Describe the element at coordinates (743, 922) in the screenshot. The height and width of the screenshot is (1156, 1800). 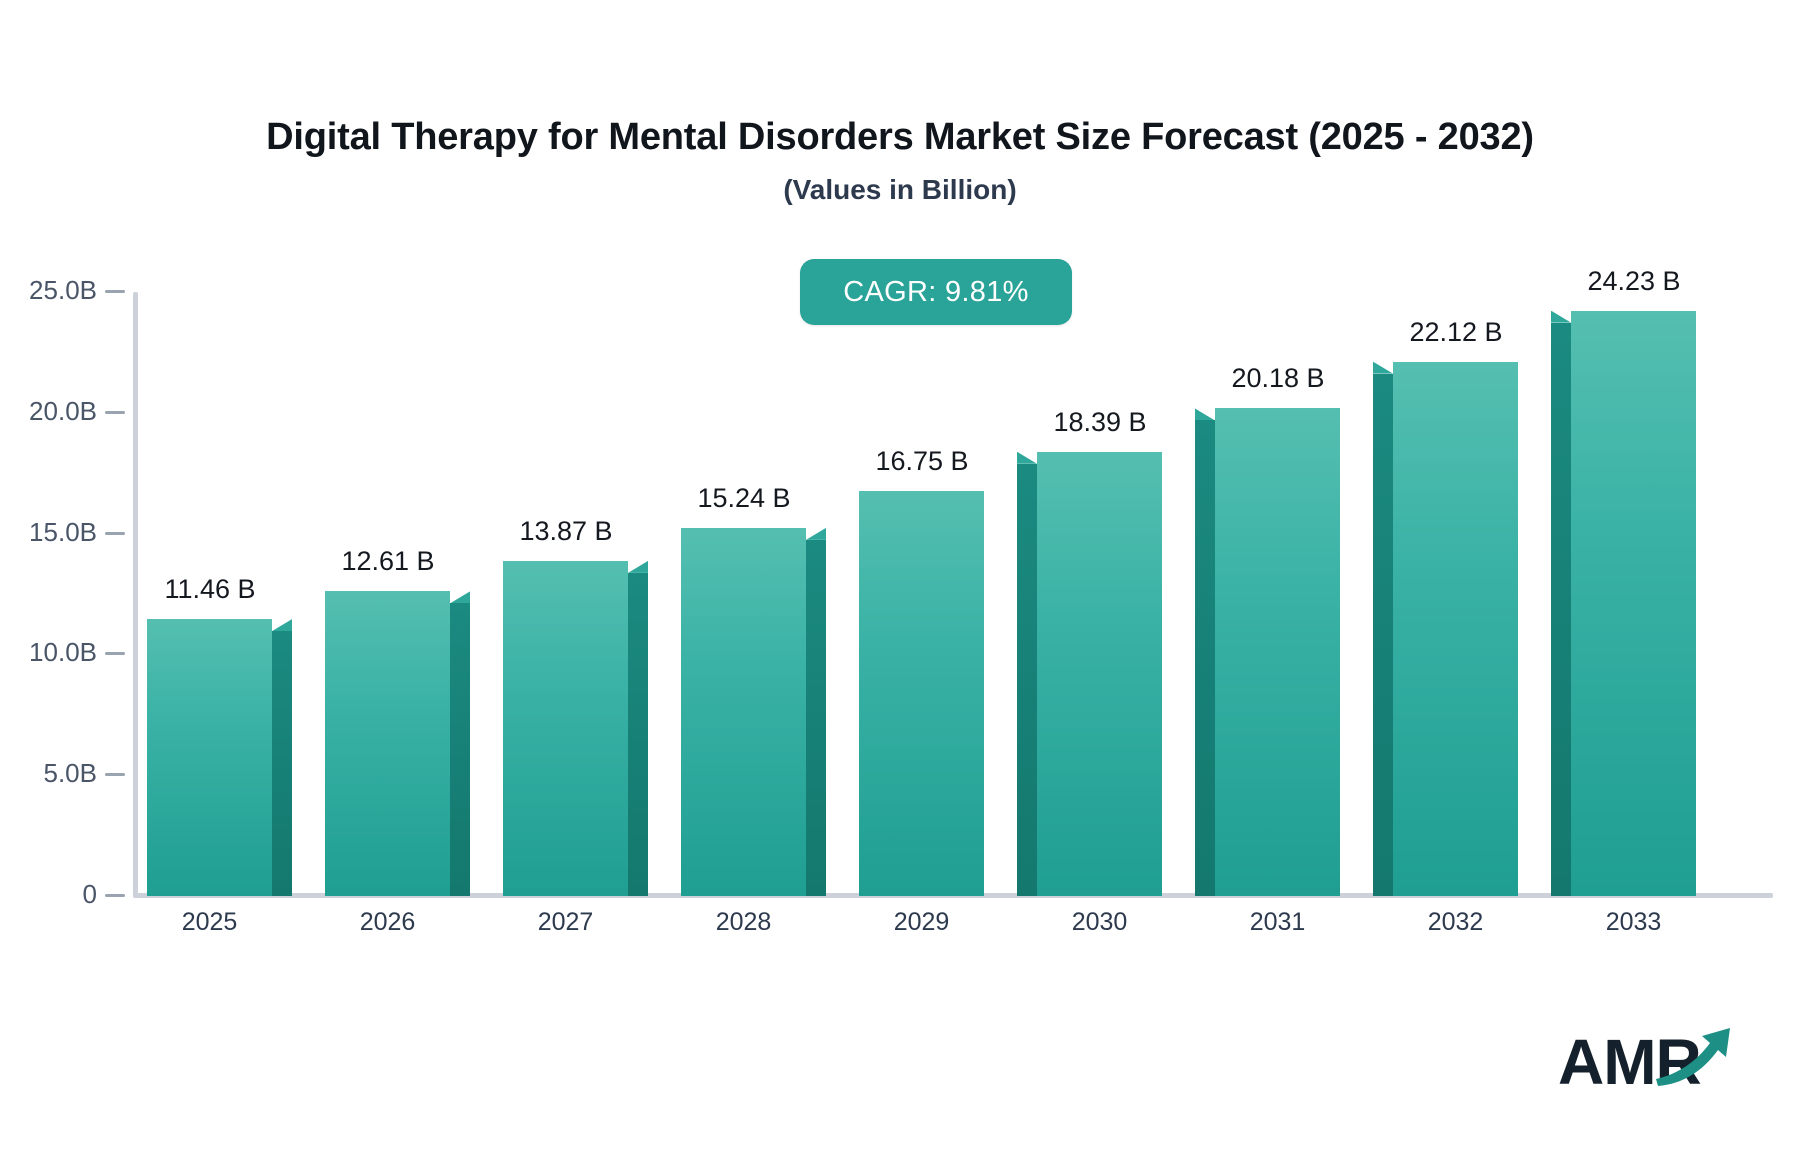
I see `x-axis-tick-label: 2028` at that location.